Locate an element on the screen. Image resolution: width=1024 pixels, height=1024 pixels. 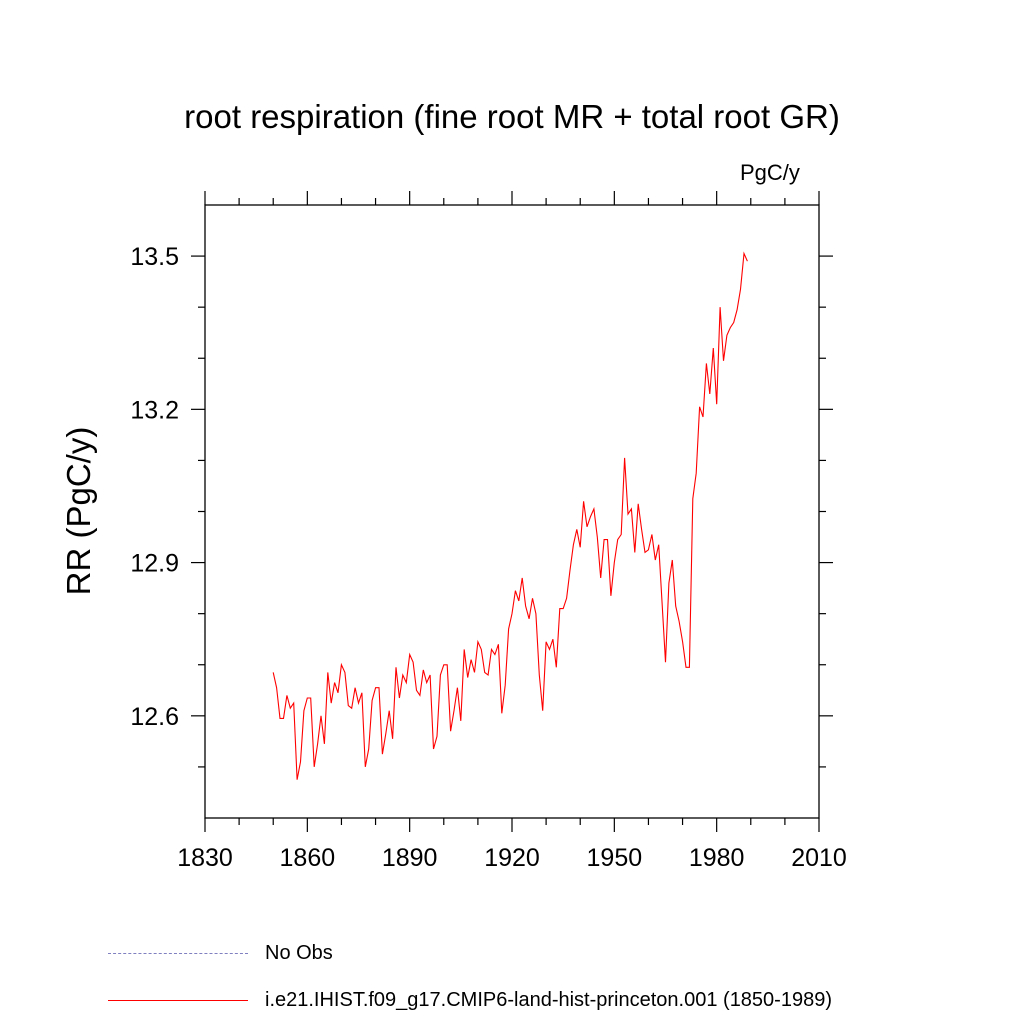
x-tick-label: 1830 is located at coordinates (205, 858).